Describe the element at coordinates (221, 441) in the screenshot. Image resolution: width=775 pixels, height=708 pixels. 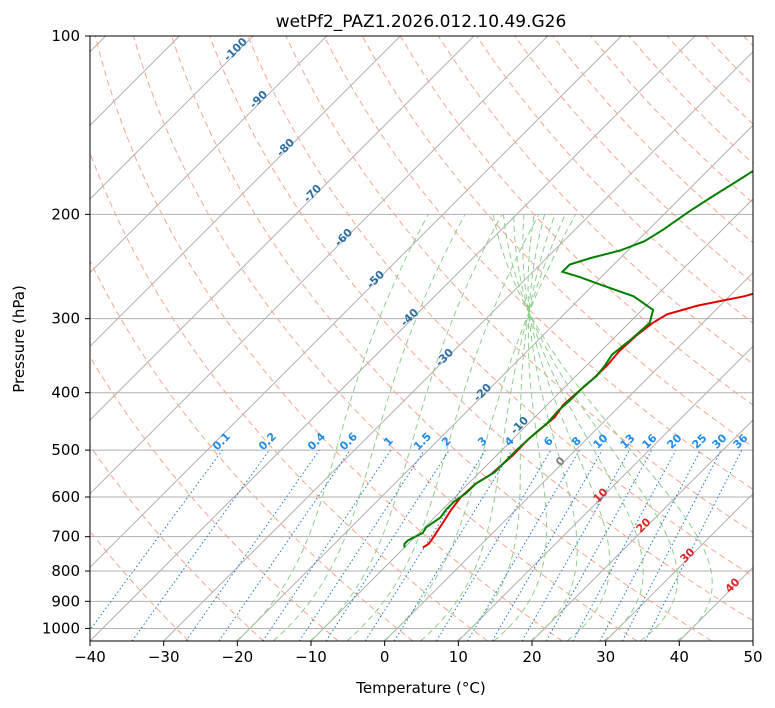
I see `mixing-ratio-label: 0.1` at that location.